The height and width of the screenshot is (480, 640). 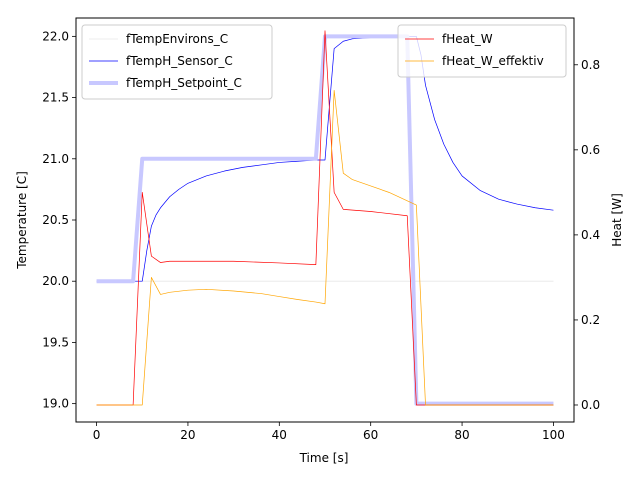 I want to click on legend-label-ftemph-sensor-c: fTempH_Sensor_C, so click(x=179, y=61).